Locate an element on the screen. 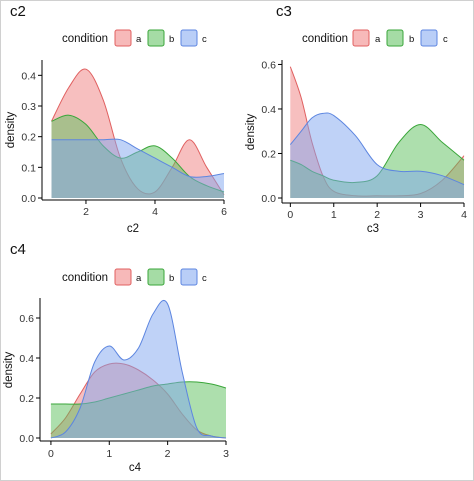 This screenshot has width=474, height=481. x-axis-label: c2 is located at coordinates (133, 229).